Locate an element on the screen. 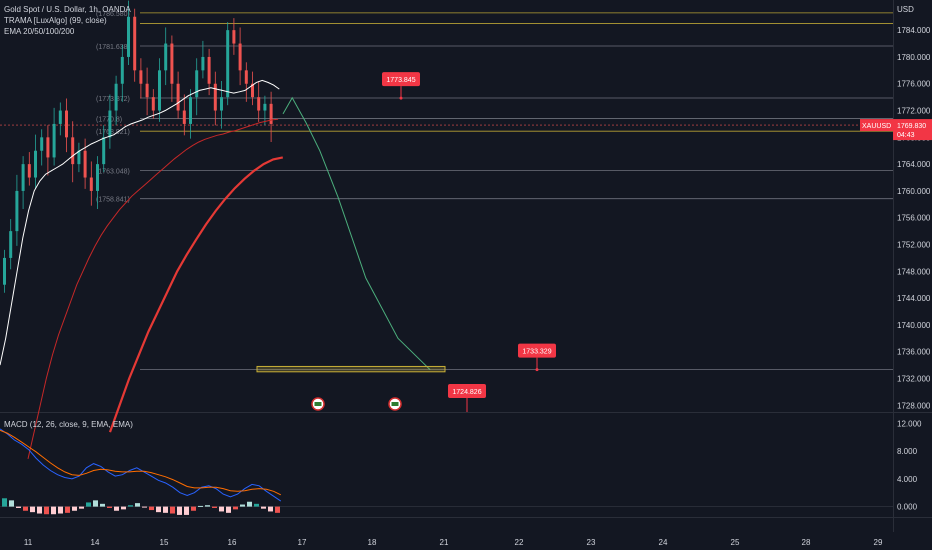 The width and height of the screenshot is (932, 550). level-label: (1763.048) is located at coordinates (113, 172).